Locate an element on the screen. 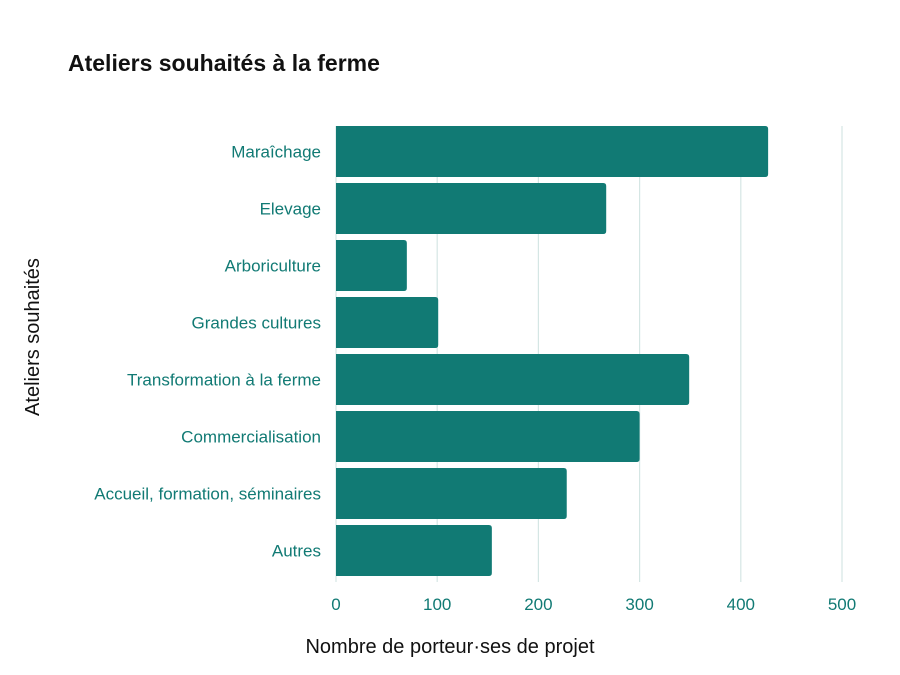  category-label: Elevage is located at coordinates (290, 209).